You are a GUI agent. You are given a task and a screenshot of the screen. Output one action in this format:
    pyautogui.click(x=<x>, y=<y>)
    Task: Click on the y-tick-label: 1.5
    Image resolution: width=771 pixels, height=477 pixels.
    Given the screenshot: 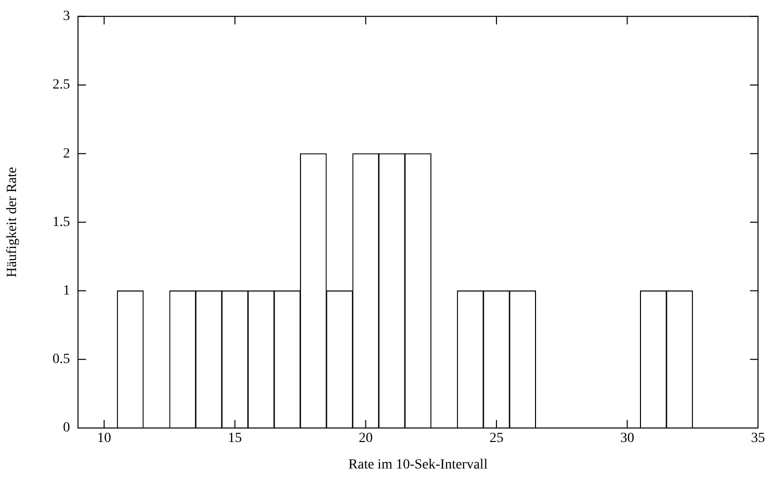 What is the action you would take?
    pyautogui.click(x=61, y=222)
    